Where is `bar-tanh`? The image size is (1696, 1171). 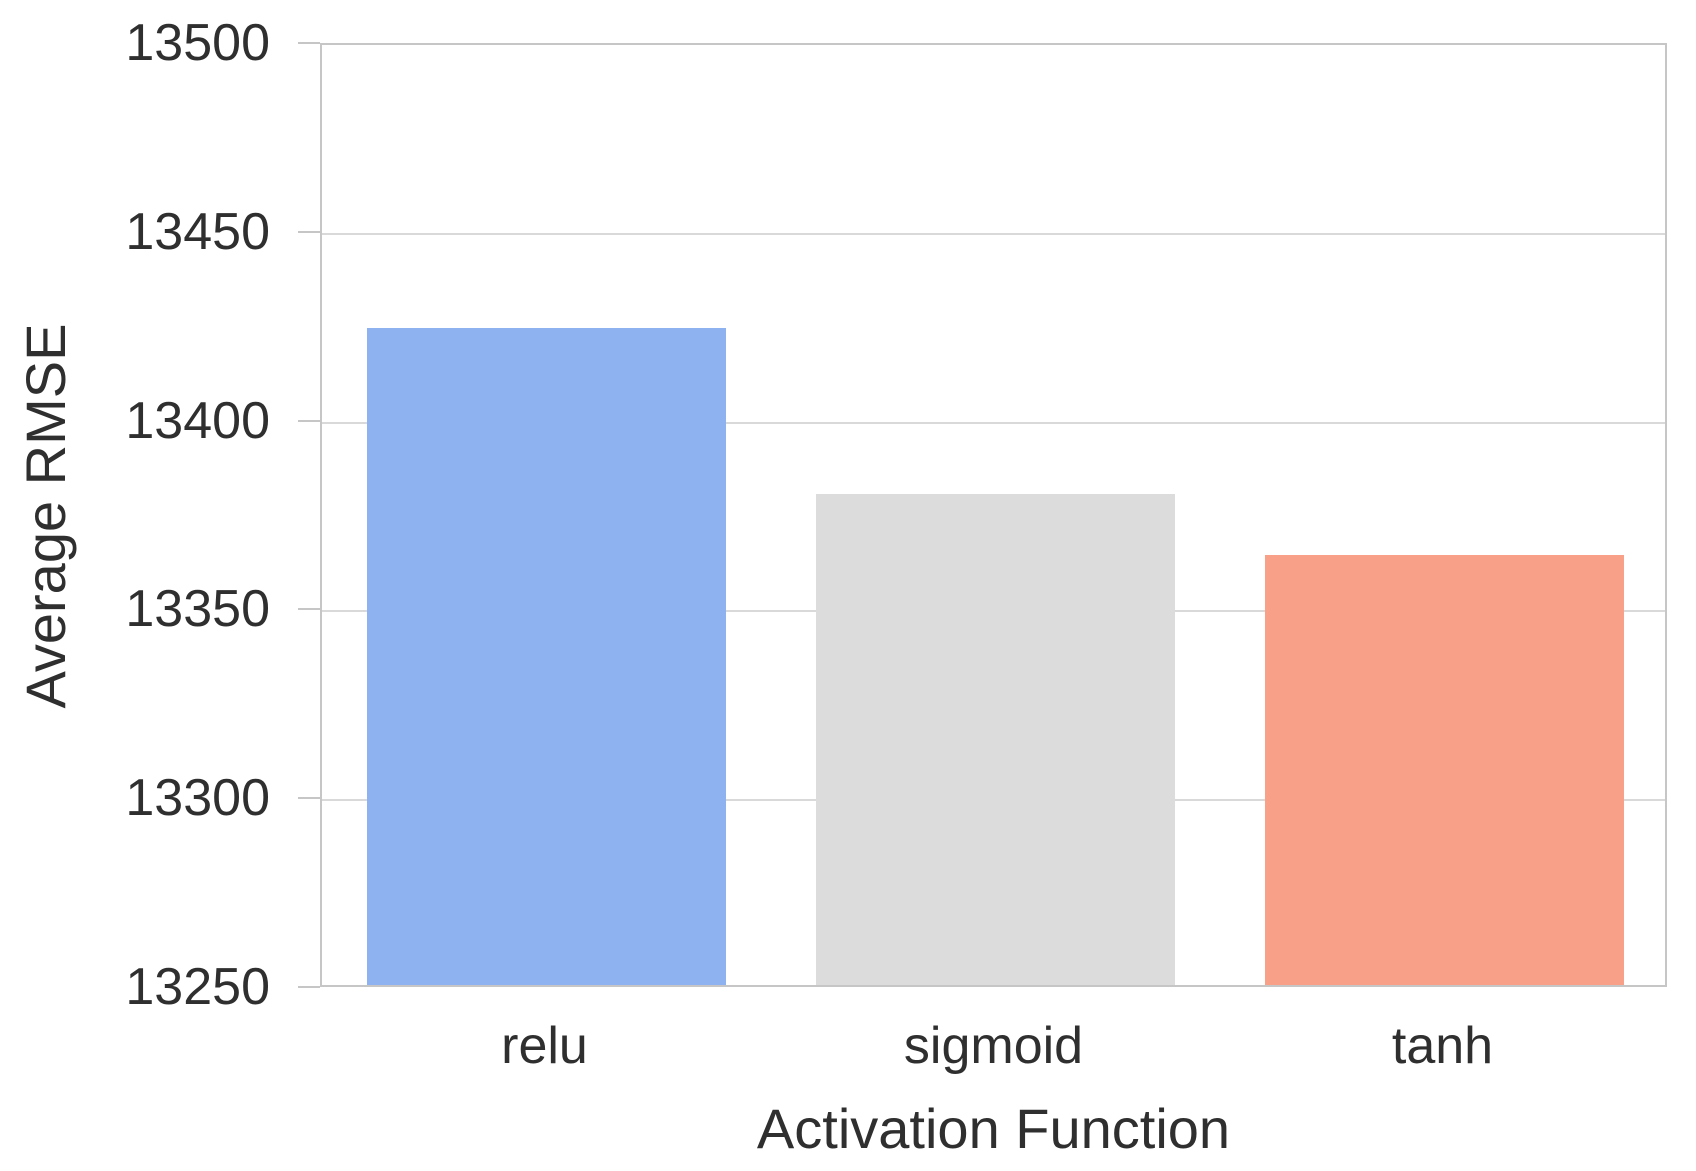 bar-tanh is located at coordinates (1444, 769).